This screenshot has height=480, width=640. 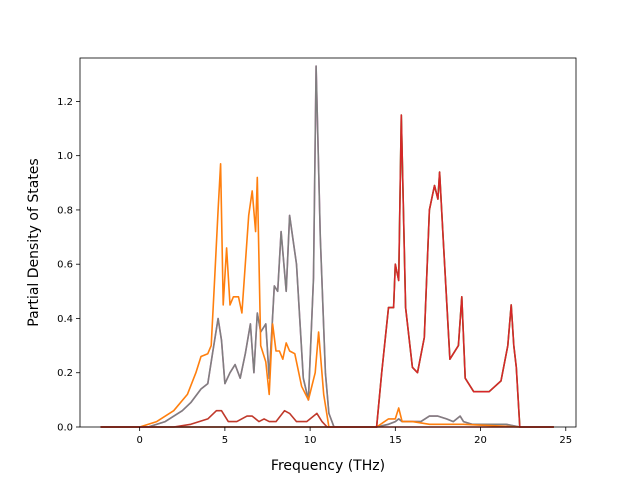 I want to click on x-axis: 0 5 10 15 20 25, so click(x=354, y=436).